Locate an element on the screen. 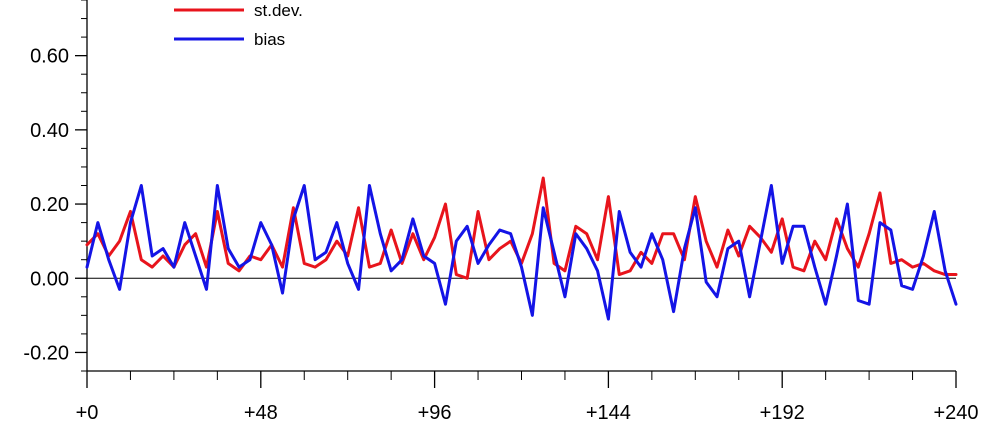  x-tick-label: +0 is located at coordinates (87, 412).